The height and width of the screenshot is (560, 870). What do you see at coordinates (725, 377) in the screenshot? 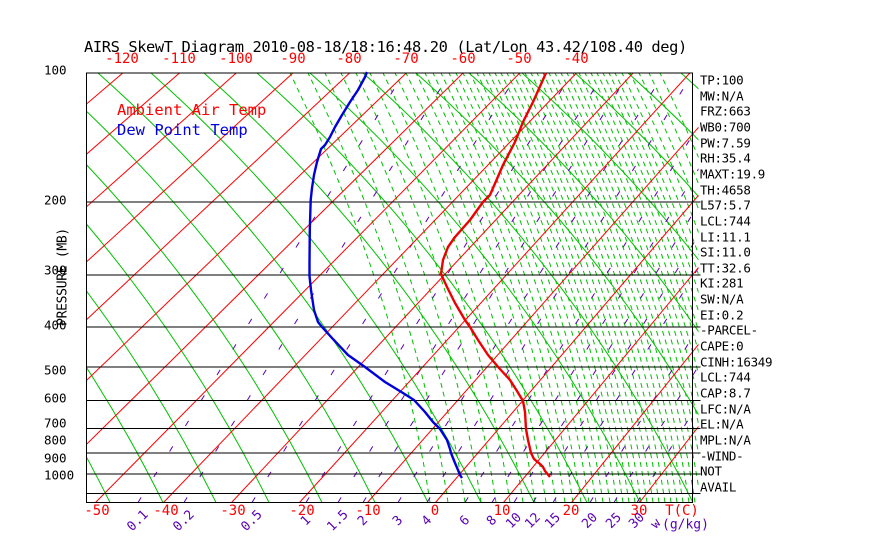
I see `stat-line: LCL:744` at bounding box center [725, 377].